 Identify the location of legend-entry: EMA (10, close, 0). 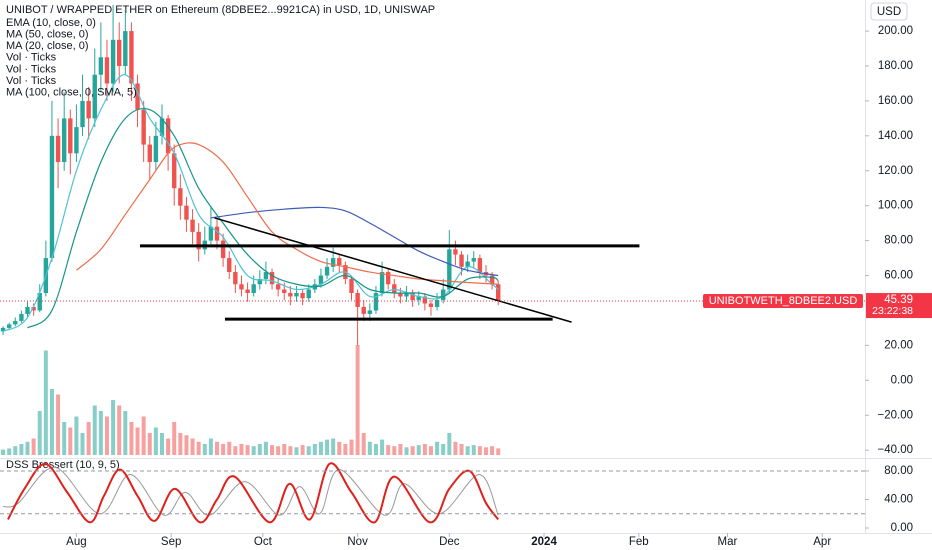
(51, 23).